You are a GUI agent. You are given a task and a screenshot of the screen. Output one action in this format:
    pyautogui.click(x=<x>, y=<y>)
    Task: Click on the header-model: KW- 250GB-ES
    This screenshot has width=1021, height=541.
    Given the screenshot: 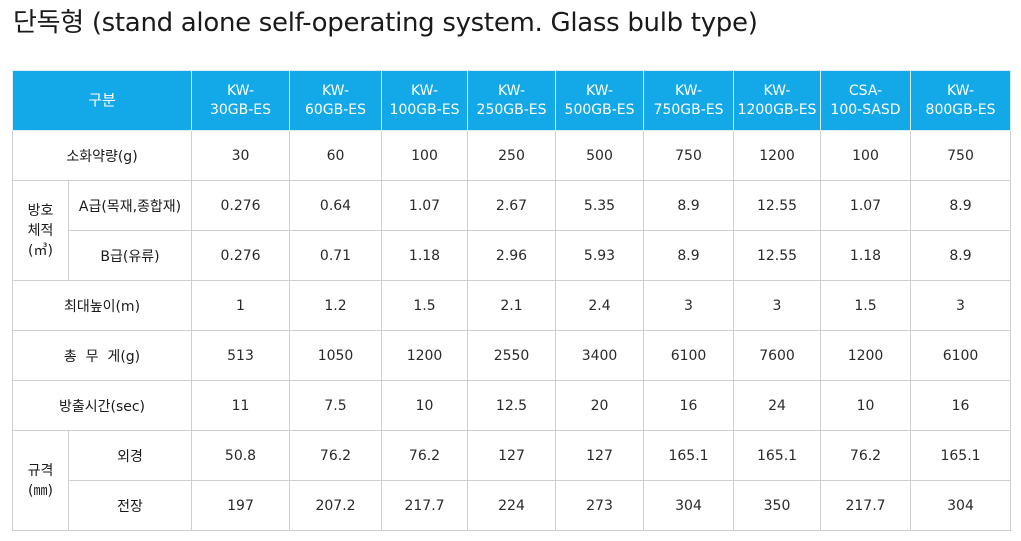 What is the action you would take?
    pyautogui.click(x=512, y=100)
    